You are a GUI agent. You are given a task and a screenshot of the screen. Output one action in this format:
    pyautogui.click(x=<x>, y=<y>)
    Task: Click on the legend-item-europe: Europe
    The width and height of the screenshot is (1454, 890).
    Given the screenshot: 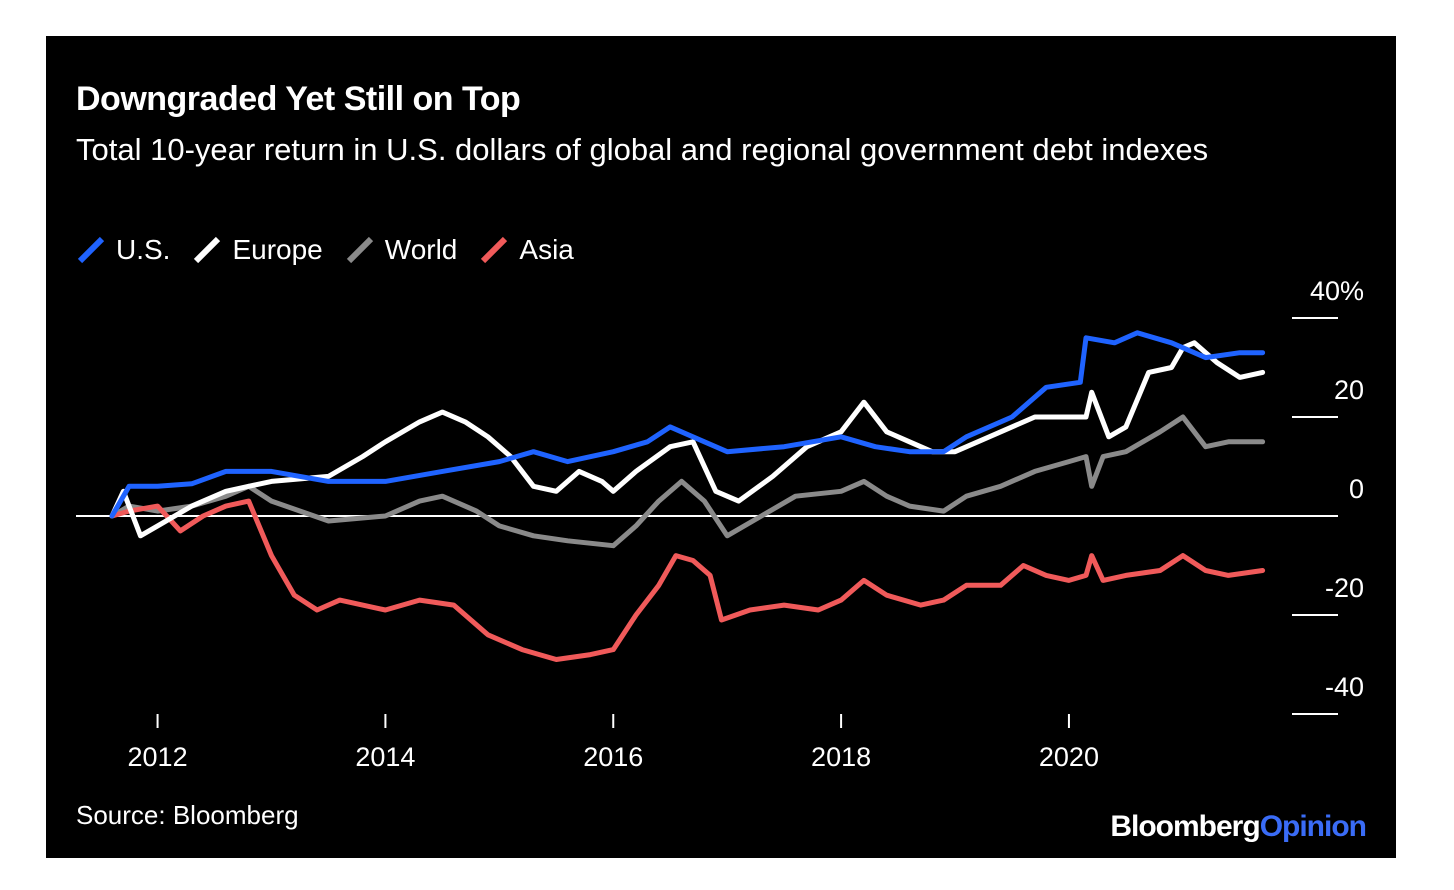 What is the action you would take?
    pyautogui.click(x=257, y=250)
    